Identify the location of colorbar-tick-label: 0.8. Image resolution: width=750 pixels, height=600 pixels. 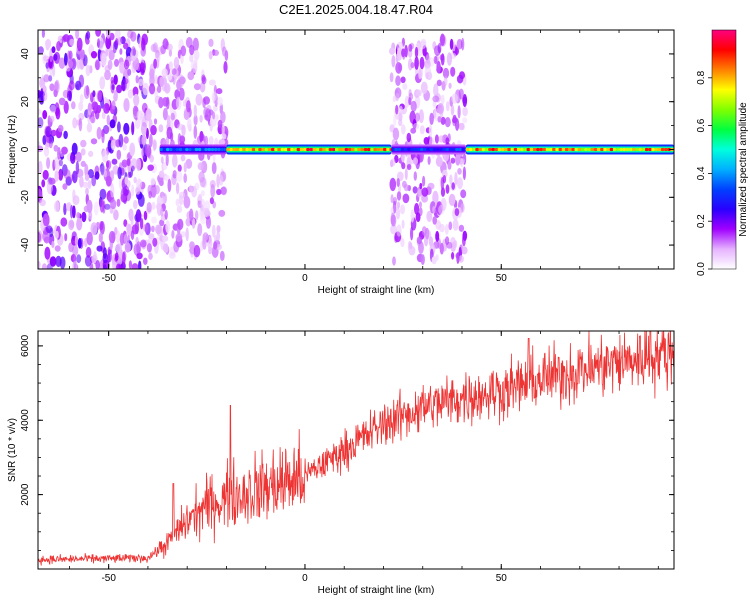
(701, 77).